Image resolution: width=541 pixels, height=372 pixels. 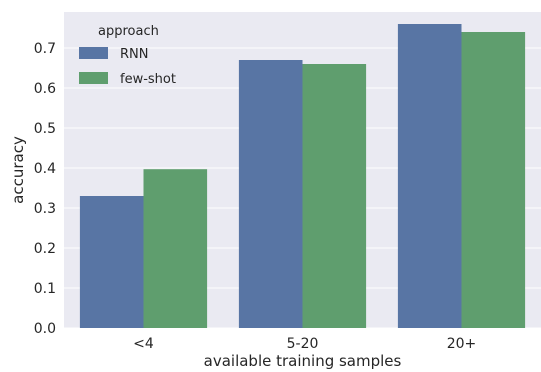 What do you see at coordinates (45, 249) in the screenshot?
I see `y-tick-label: 0.2` at bounding box center [45, 249].